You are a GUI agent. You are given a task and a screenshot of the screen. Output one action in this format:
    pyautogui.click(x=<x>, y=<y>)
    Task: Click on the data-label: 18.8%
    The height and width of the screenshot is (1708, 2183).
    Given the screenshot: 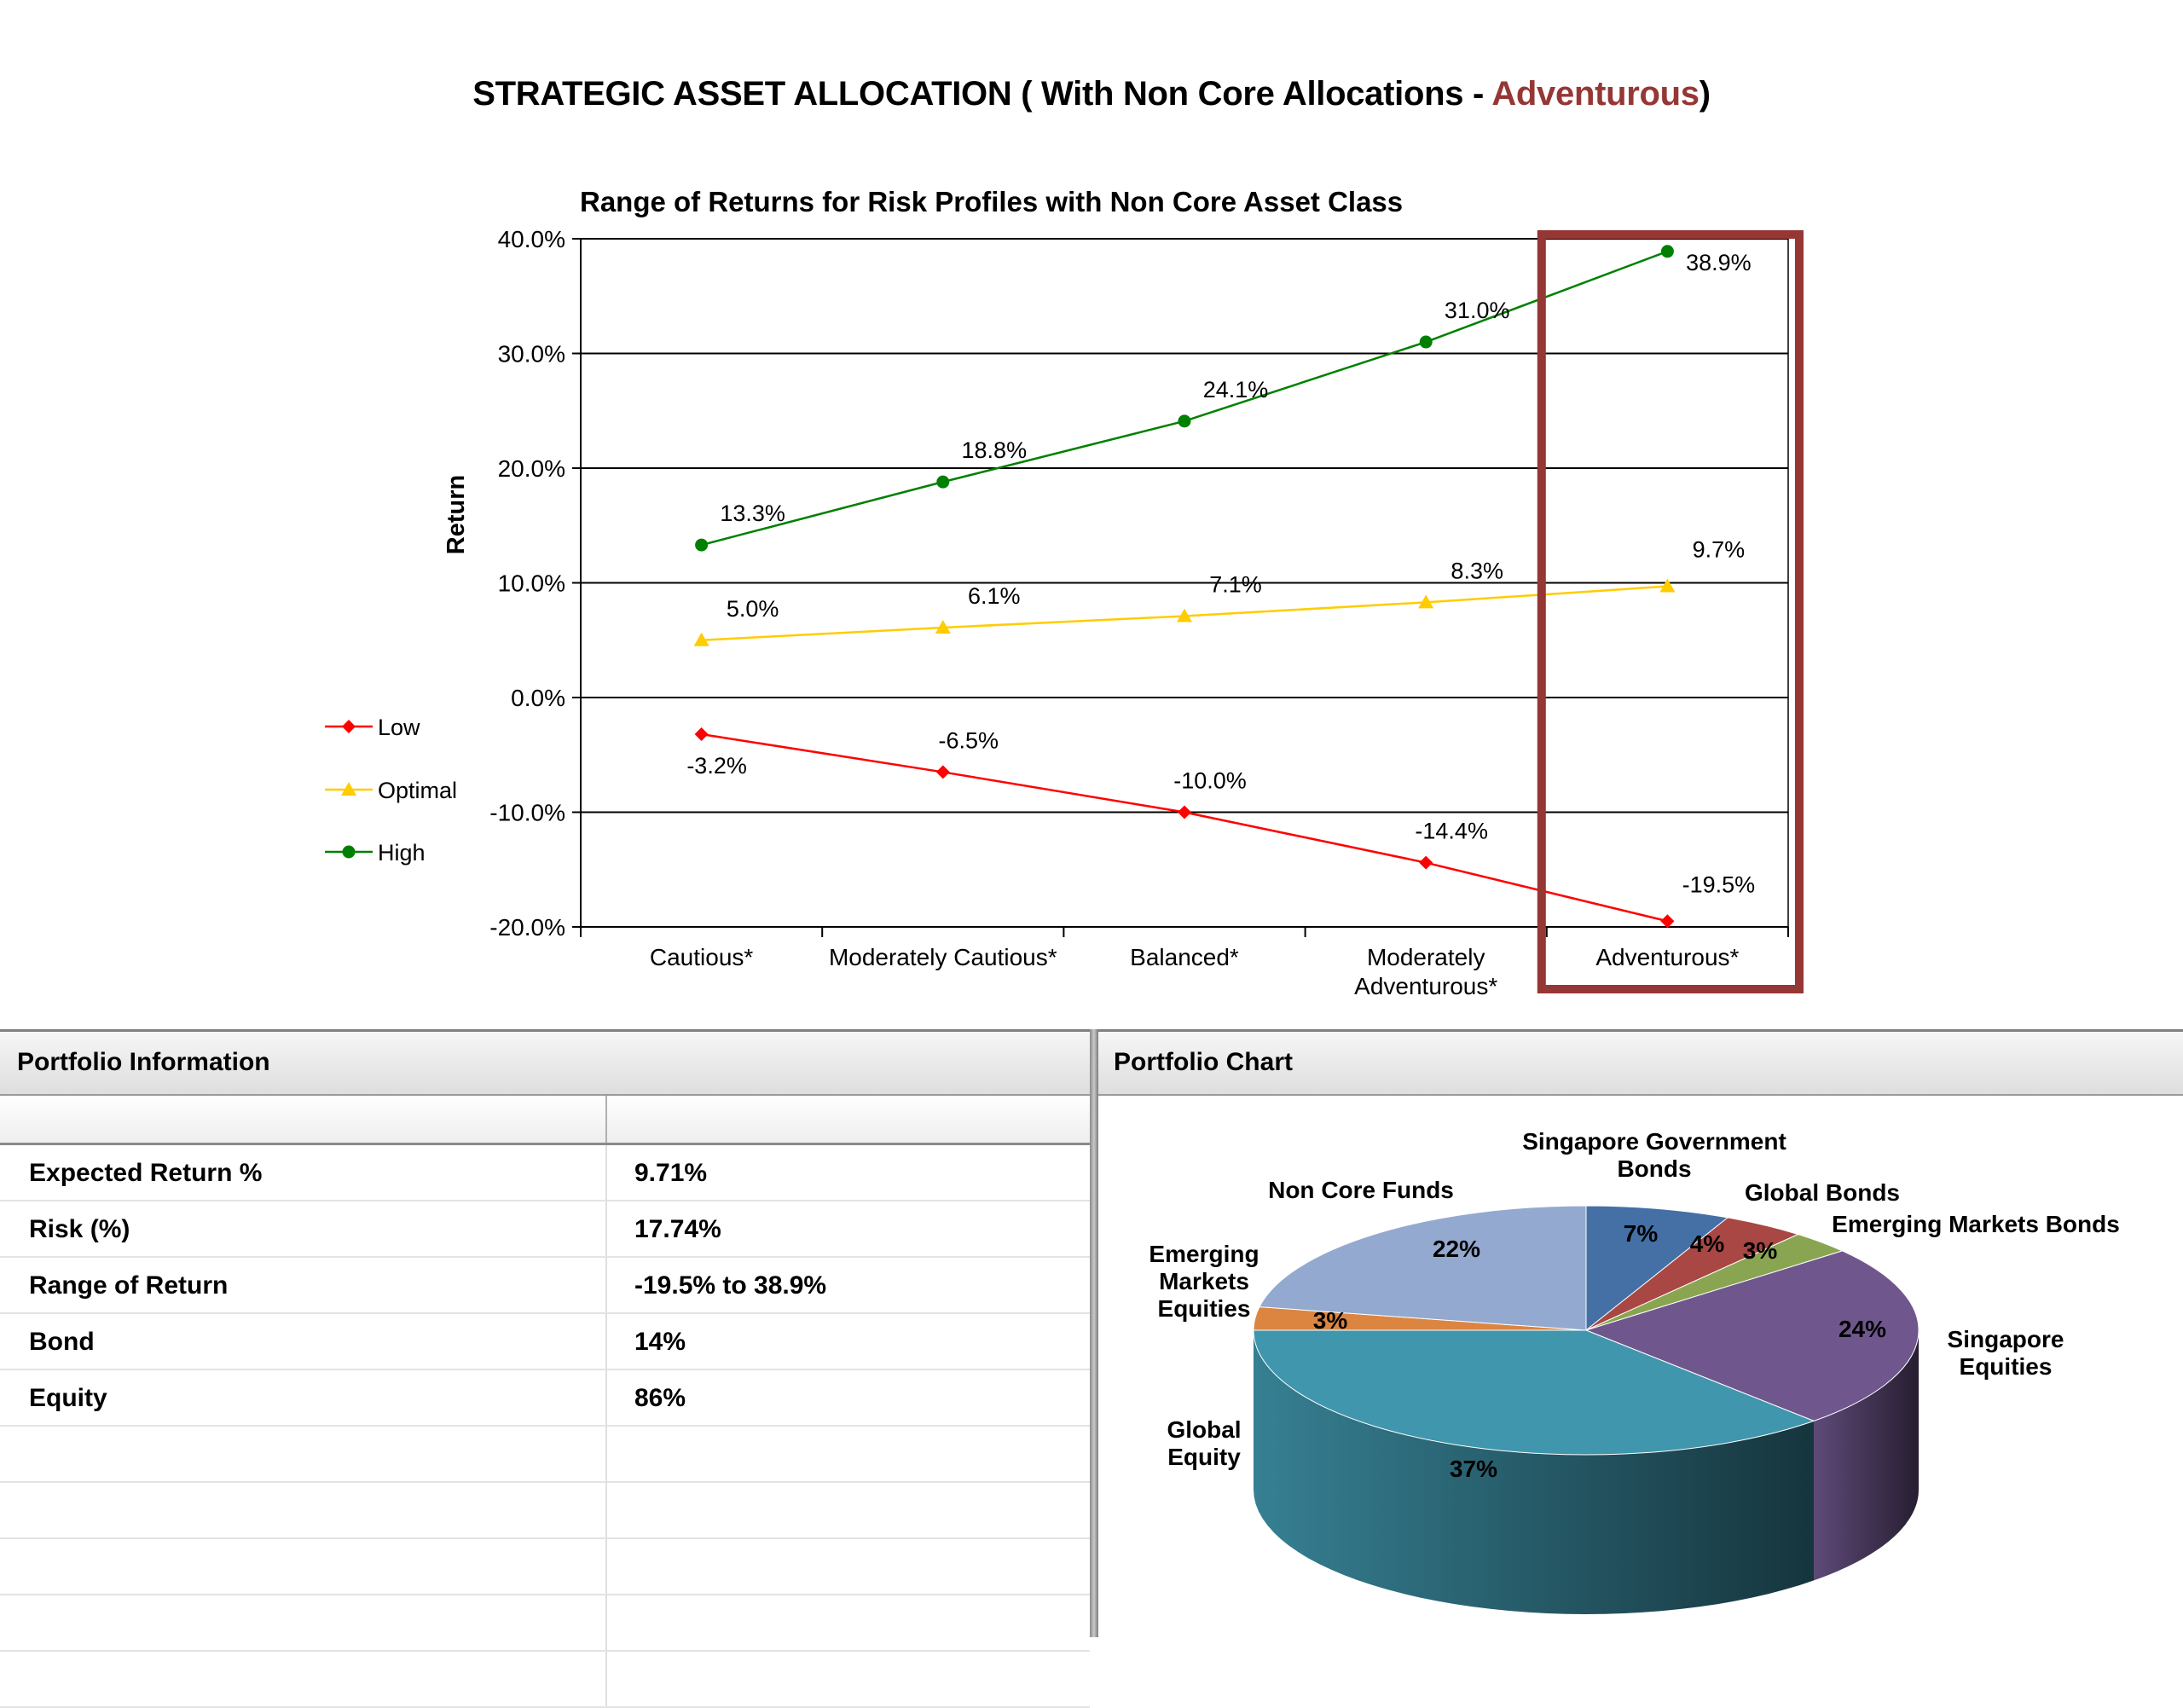 What is the action you would take?
    pyautogui.click(x=995, y=450)
    